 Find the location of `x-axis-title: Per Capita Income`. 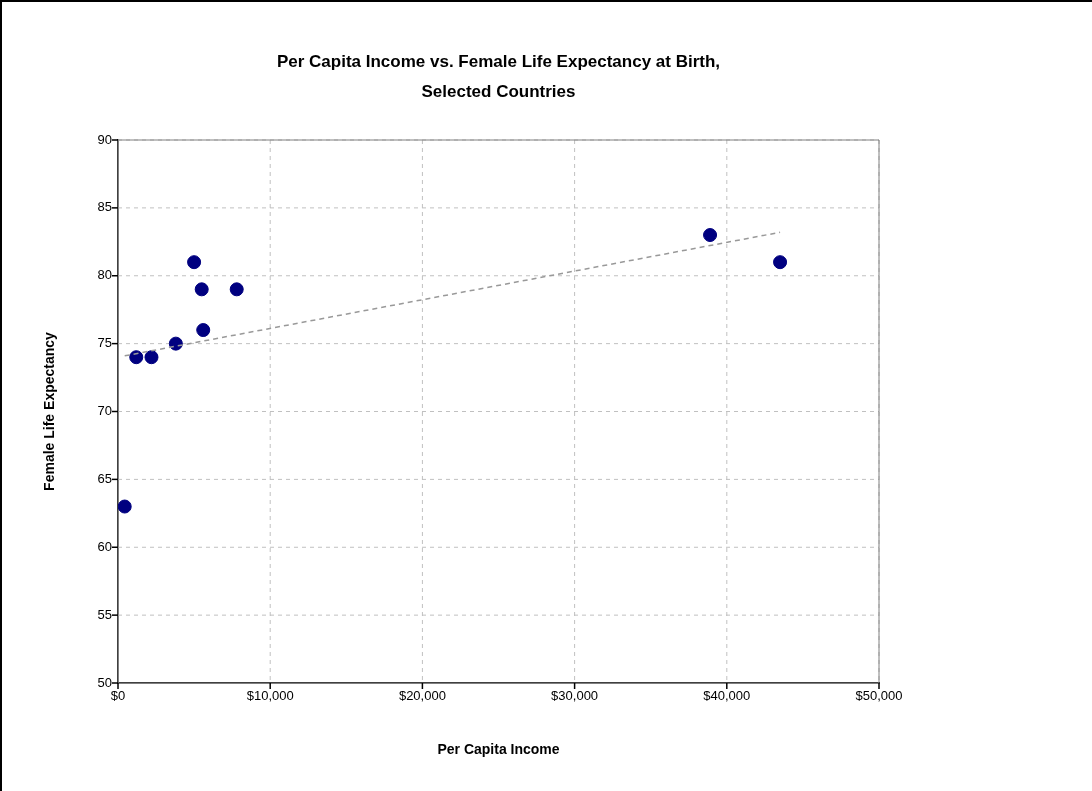

x-axis-title: Per Capita Income is located at coordinates (498, 749).